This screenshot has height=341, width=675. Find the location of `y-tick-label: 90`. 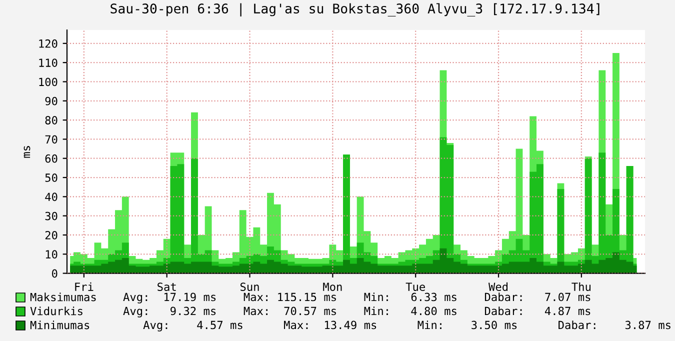

y-tick-label: 90 is located at coordinates (51, 101).